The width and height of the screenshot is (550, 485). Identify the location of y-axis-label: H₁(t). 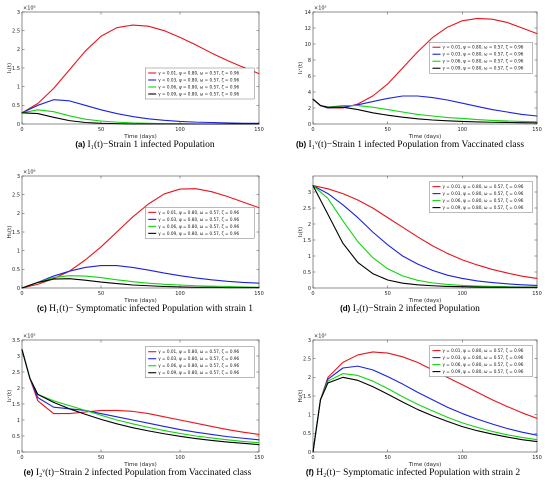
(10, 232).